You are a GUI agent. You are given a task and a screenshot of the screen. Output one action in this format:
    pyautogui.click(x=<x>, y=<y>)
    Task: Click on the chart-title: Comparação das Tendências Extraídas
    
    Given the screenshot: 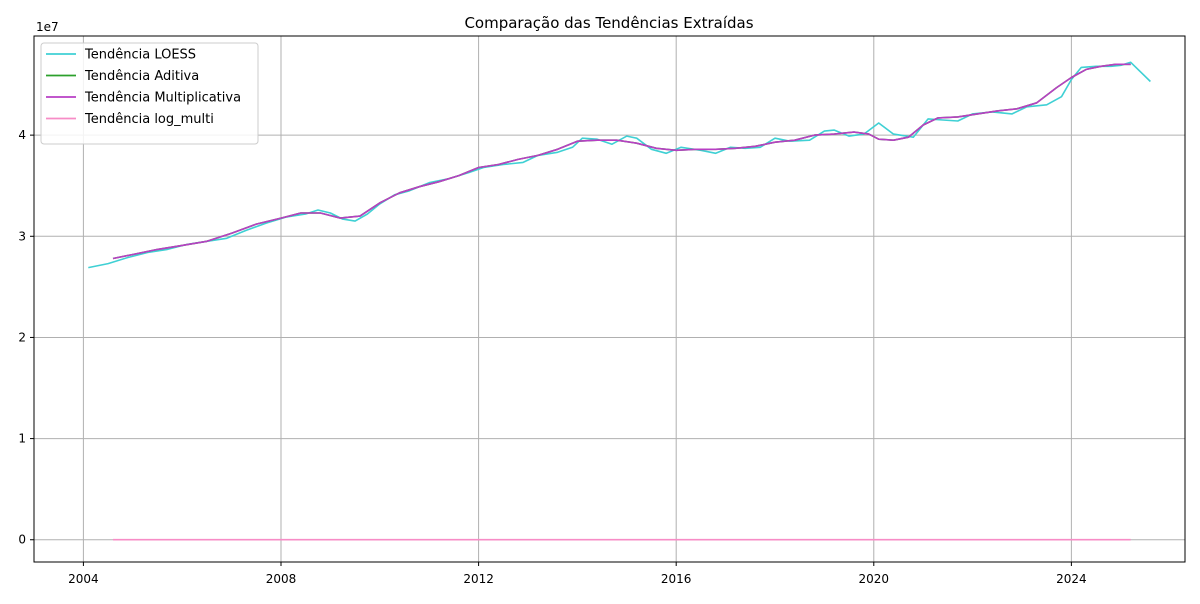 What is the action you would take?
    pyautogui.click(x=608, y=23)
    